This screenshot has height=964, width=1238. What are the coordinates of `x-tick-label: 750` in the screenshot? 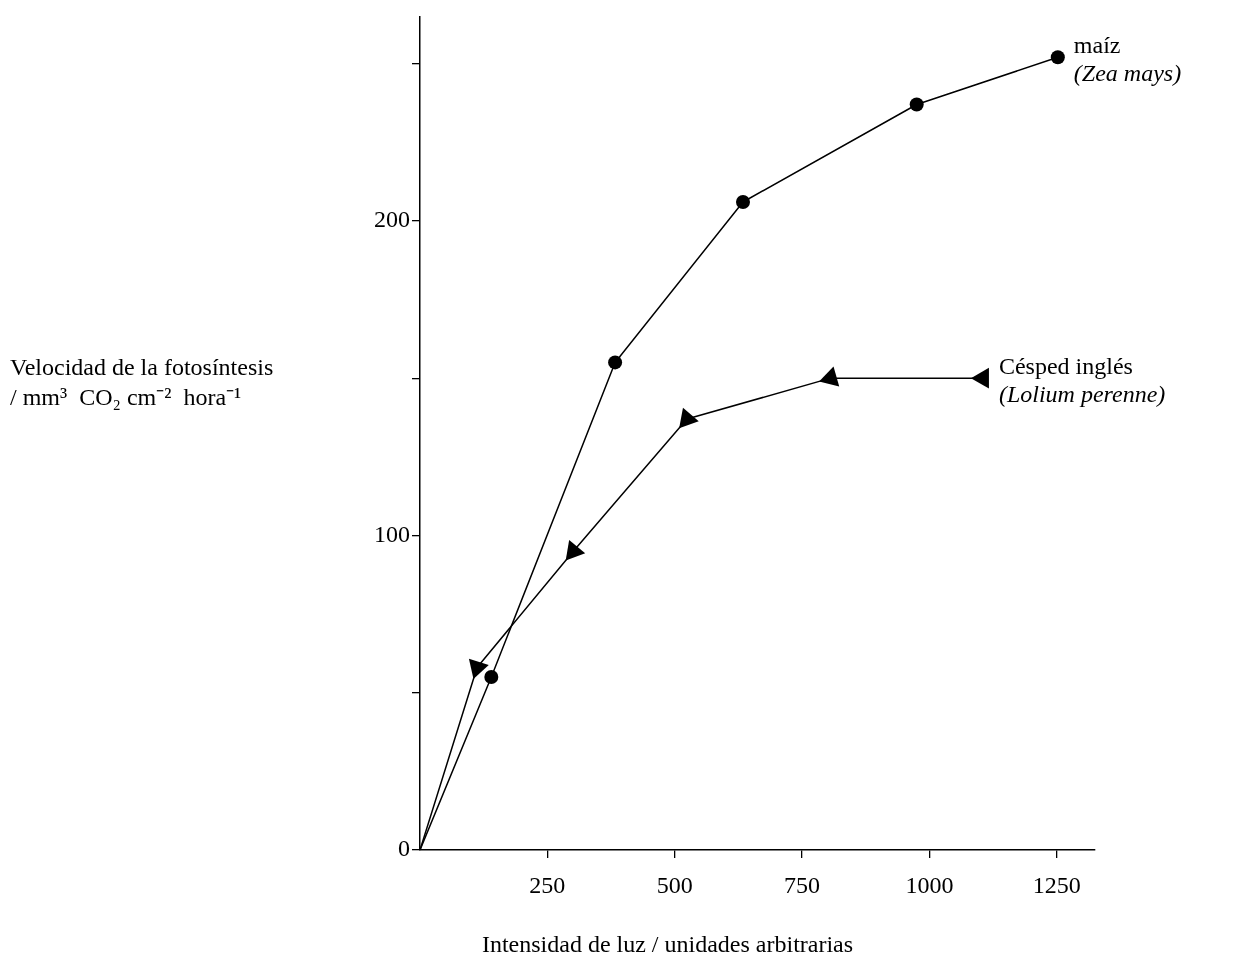 It's located at (802, 884).